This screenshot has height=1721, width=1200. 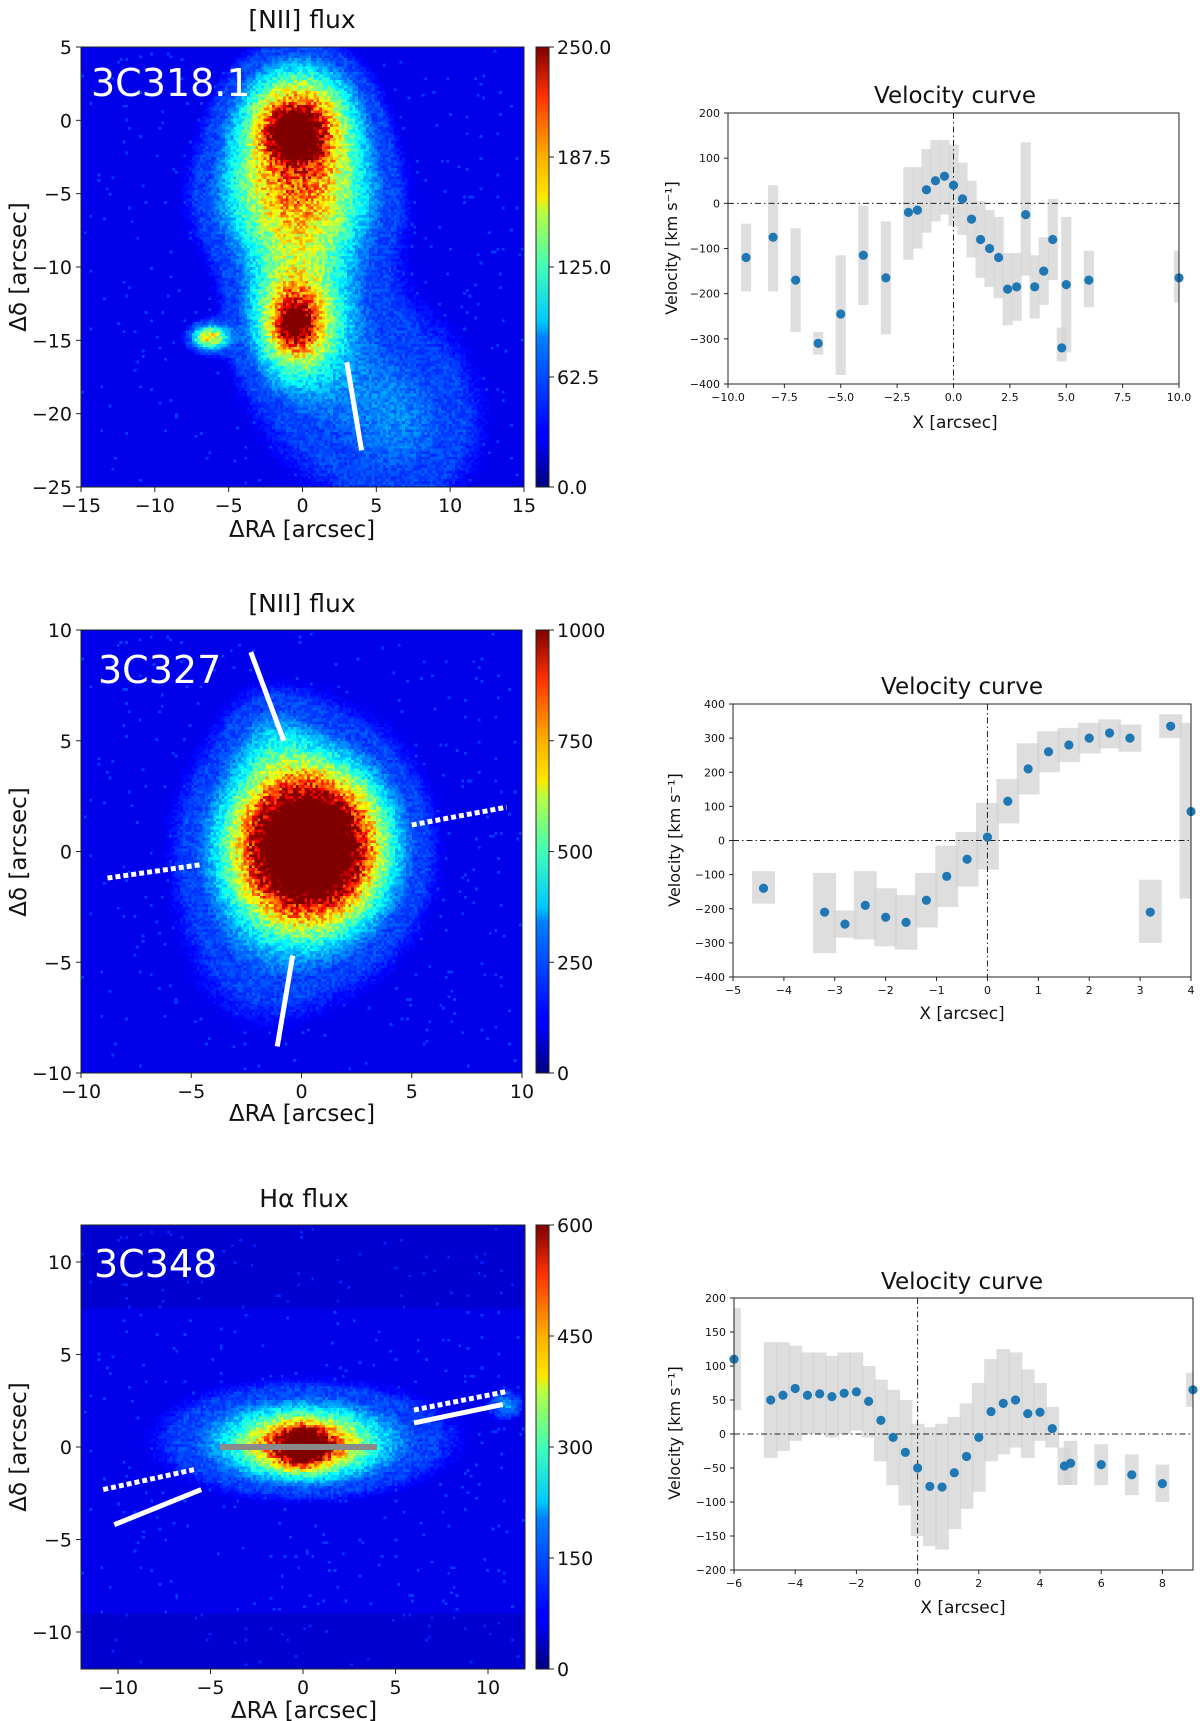 I want to click on colorbar-tick-label: 62.5, so click(x=578, y=378).